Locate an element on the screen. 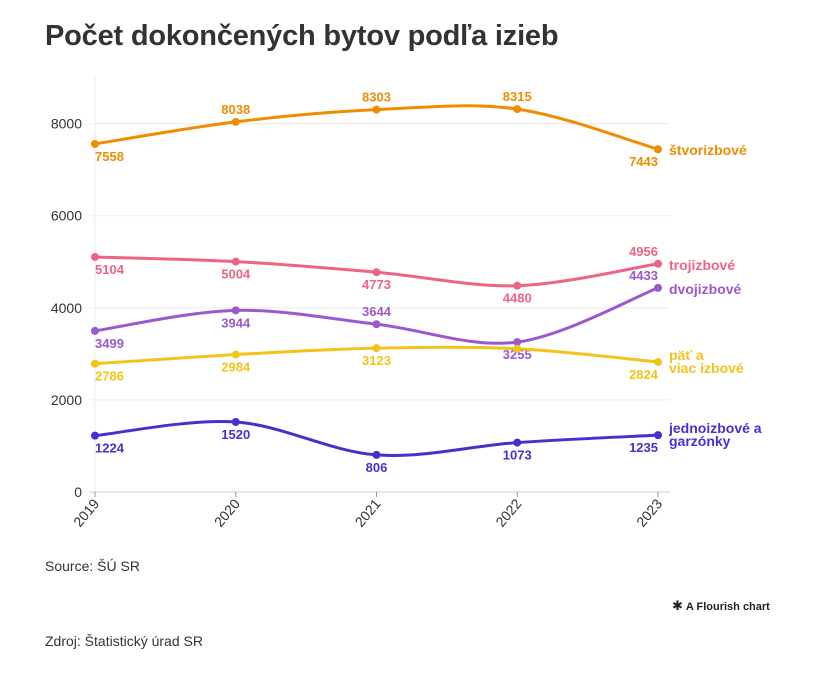 The height and width of the screenshot is (675, 823). data-label: 4433 is located at coordinates (643, 275).